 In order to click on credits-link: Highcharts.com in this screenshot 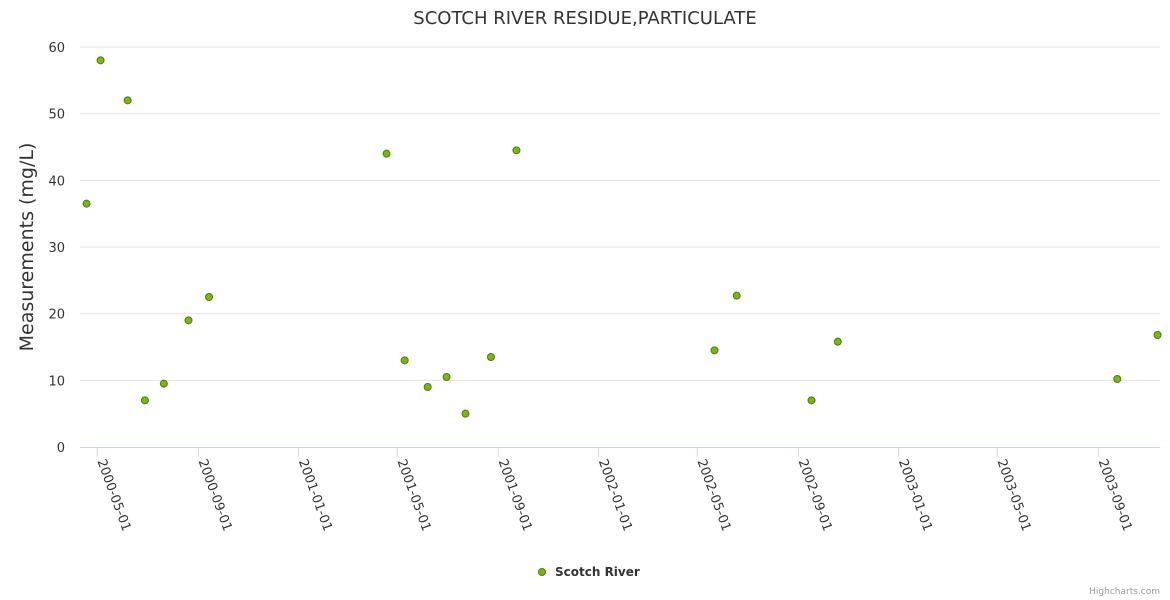, I will do `click(1124, 592)`.